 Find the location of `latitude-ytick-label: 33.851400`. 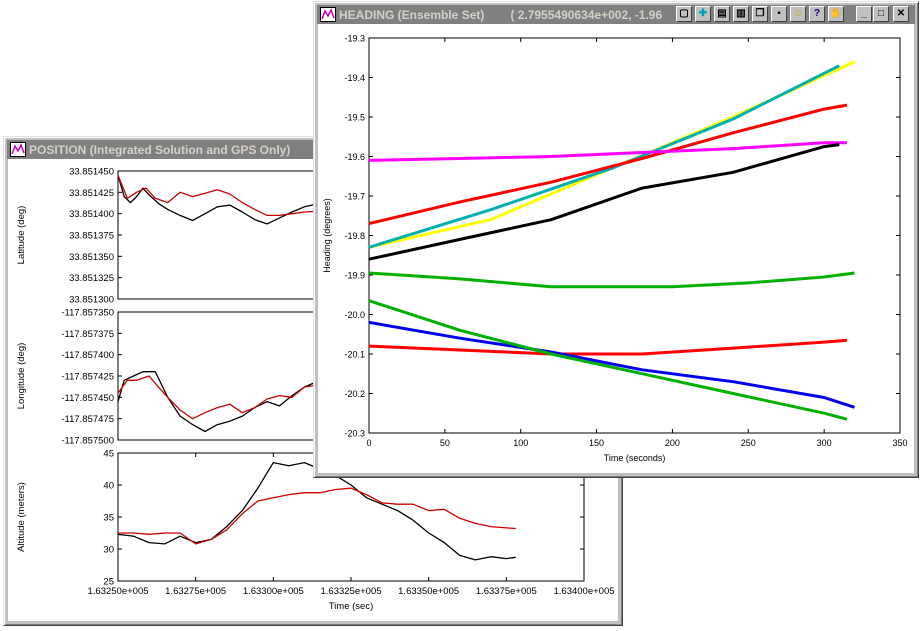

latitude-ytick-label: 33.851400 is located at coordinates (91, 214).